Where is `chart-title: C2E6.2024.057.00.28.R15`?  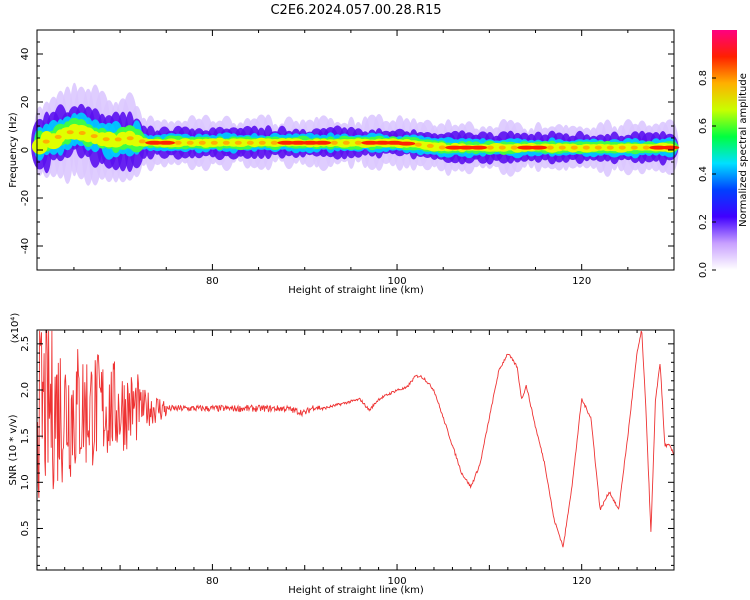 chart-title: C2E6.2024.057.00.28.R15 is located at coordinates (355, 10).